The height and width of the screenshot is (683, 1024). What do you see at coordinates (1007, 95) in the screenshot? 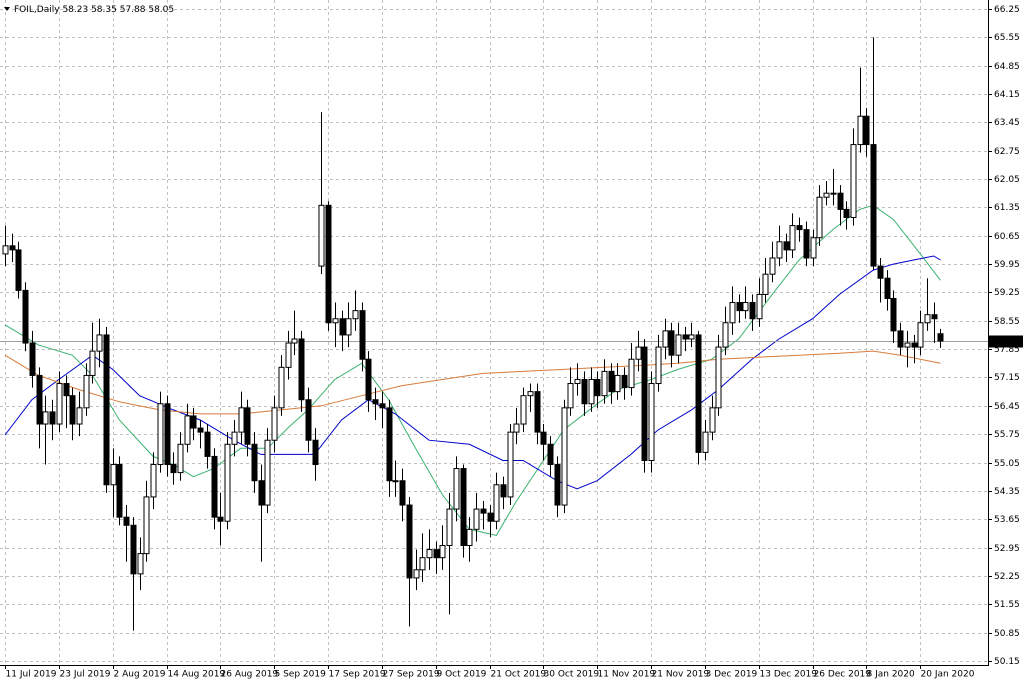
I see `y-tick-label: 64.15` at bounding box center [1007, 95].